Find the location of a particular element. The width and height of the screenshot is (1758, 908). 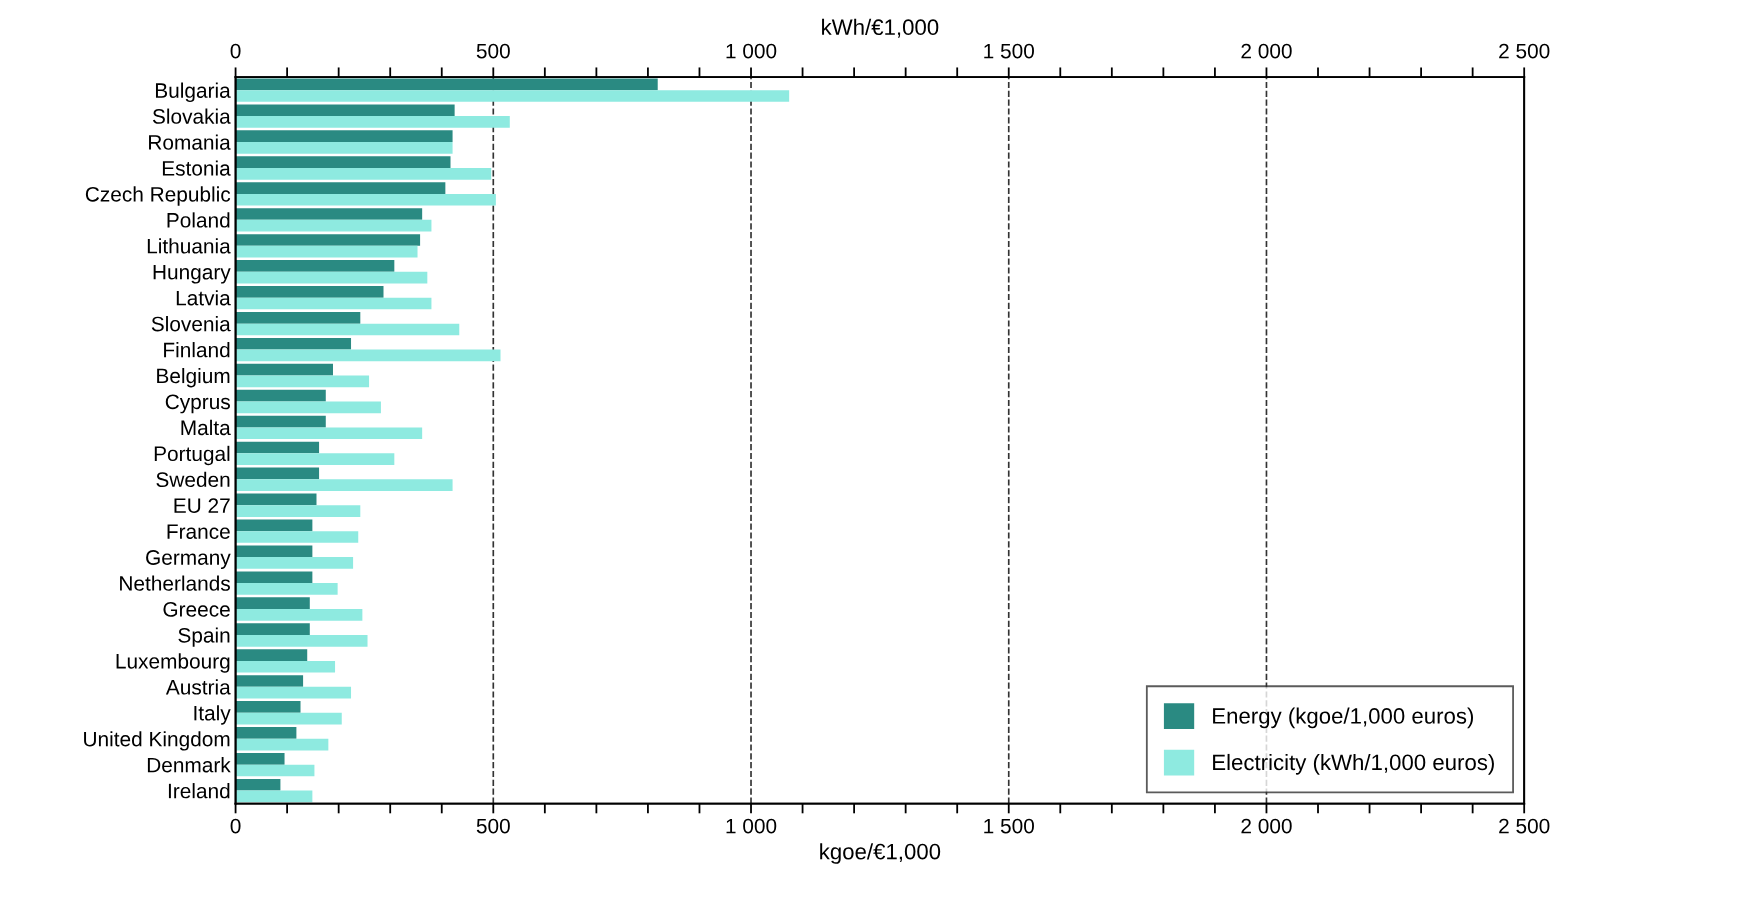

x2-tick-label: 1 000 is located at coordinates (751, 51).